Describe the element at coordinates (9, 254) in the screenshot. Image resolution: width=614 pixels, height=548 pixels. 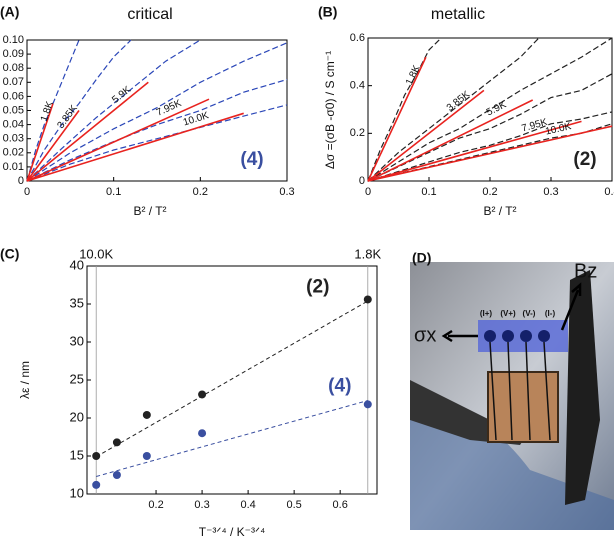
I see `panel-label: (C)` at that location.